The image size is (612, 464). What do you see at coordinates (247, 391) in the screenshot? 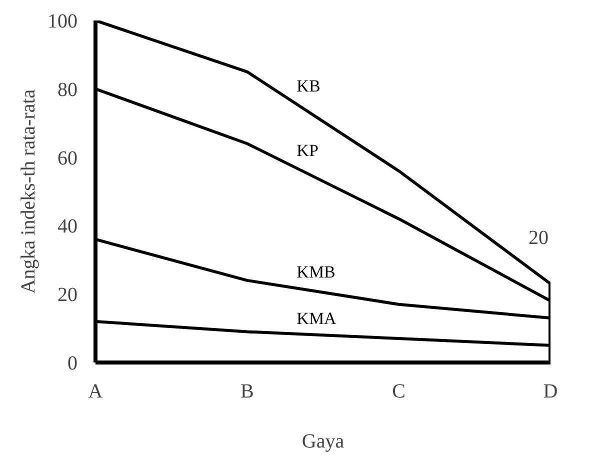
I see `x-tick-label: B` at bounding box center [247, 391].